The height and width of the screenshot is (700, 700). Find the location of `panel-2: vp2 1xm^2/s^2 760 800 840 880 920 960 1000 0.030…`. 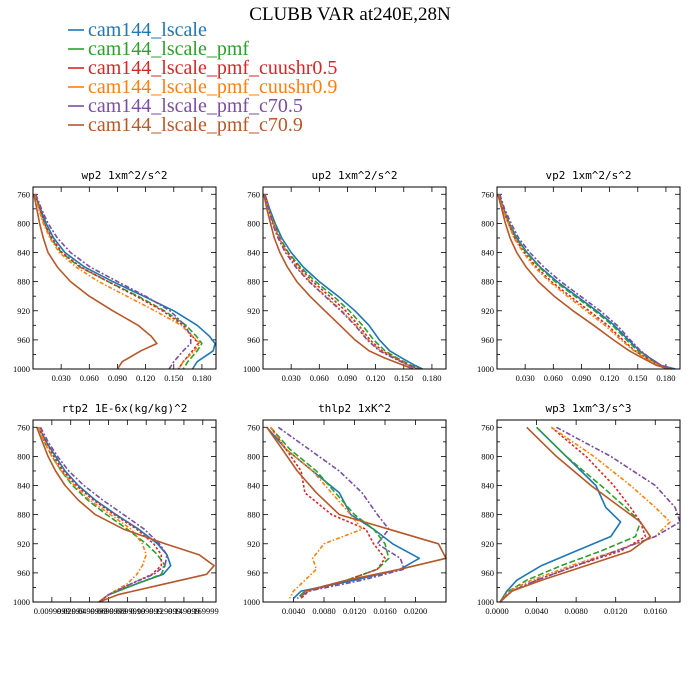

panel-2: vp2 1xm^2/s^2 760 800 840 880 920 960 1000 0.030… is located at coordinates (579, 276).